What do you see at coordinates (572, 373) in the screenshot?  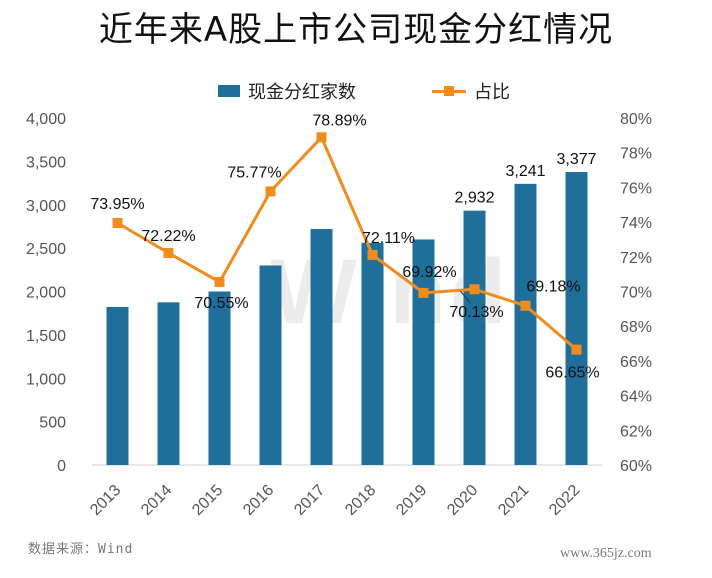 I see `line-data-label: 66.65%` at bounding box center [572, 373].